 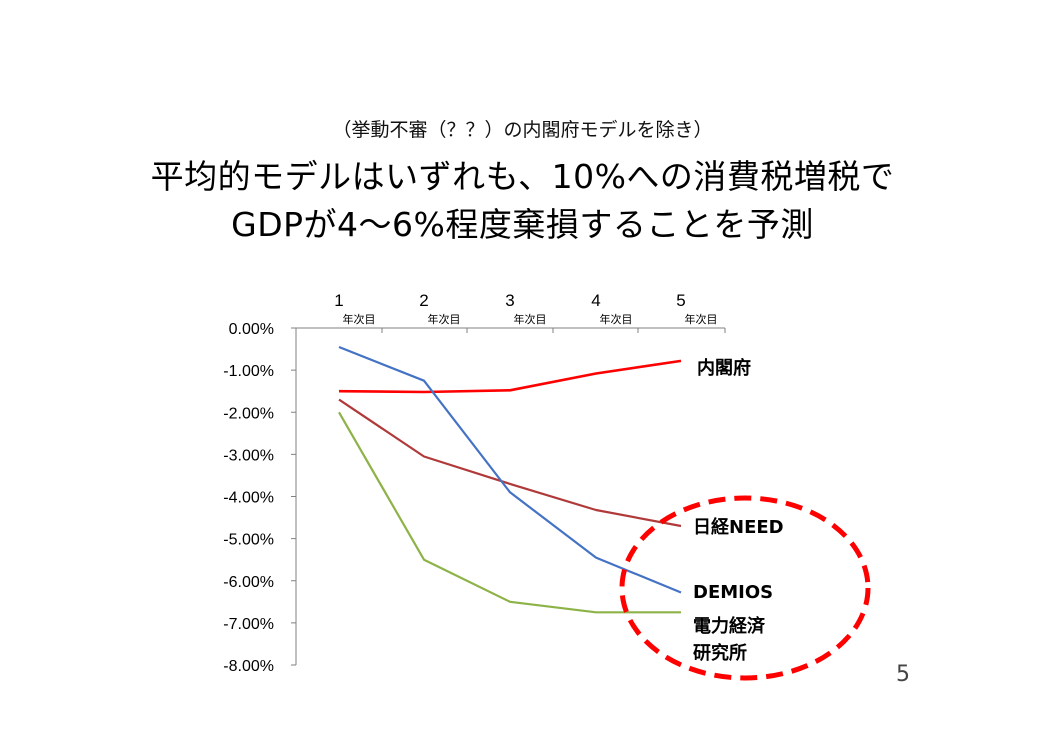 What do you see at coordinates (720, 653) in the screenshot?
I see `series-label: 研究所` at bounding box center [720, 653].